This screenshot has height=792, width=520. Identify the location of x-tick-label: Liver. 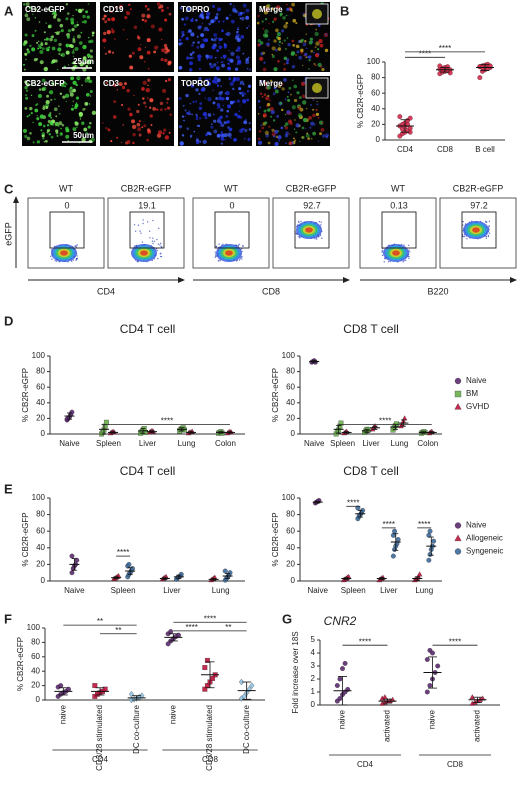
(172, 590).